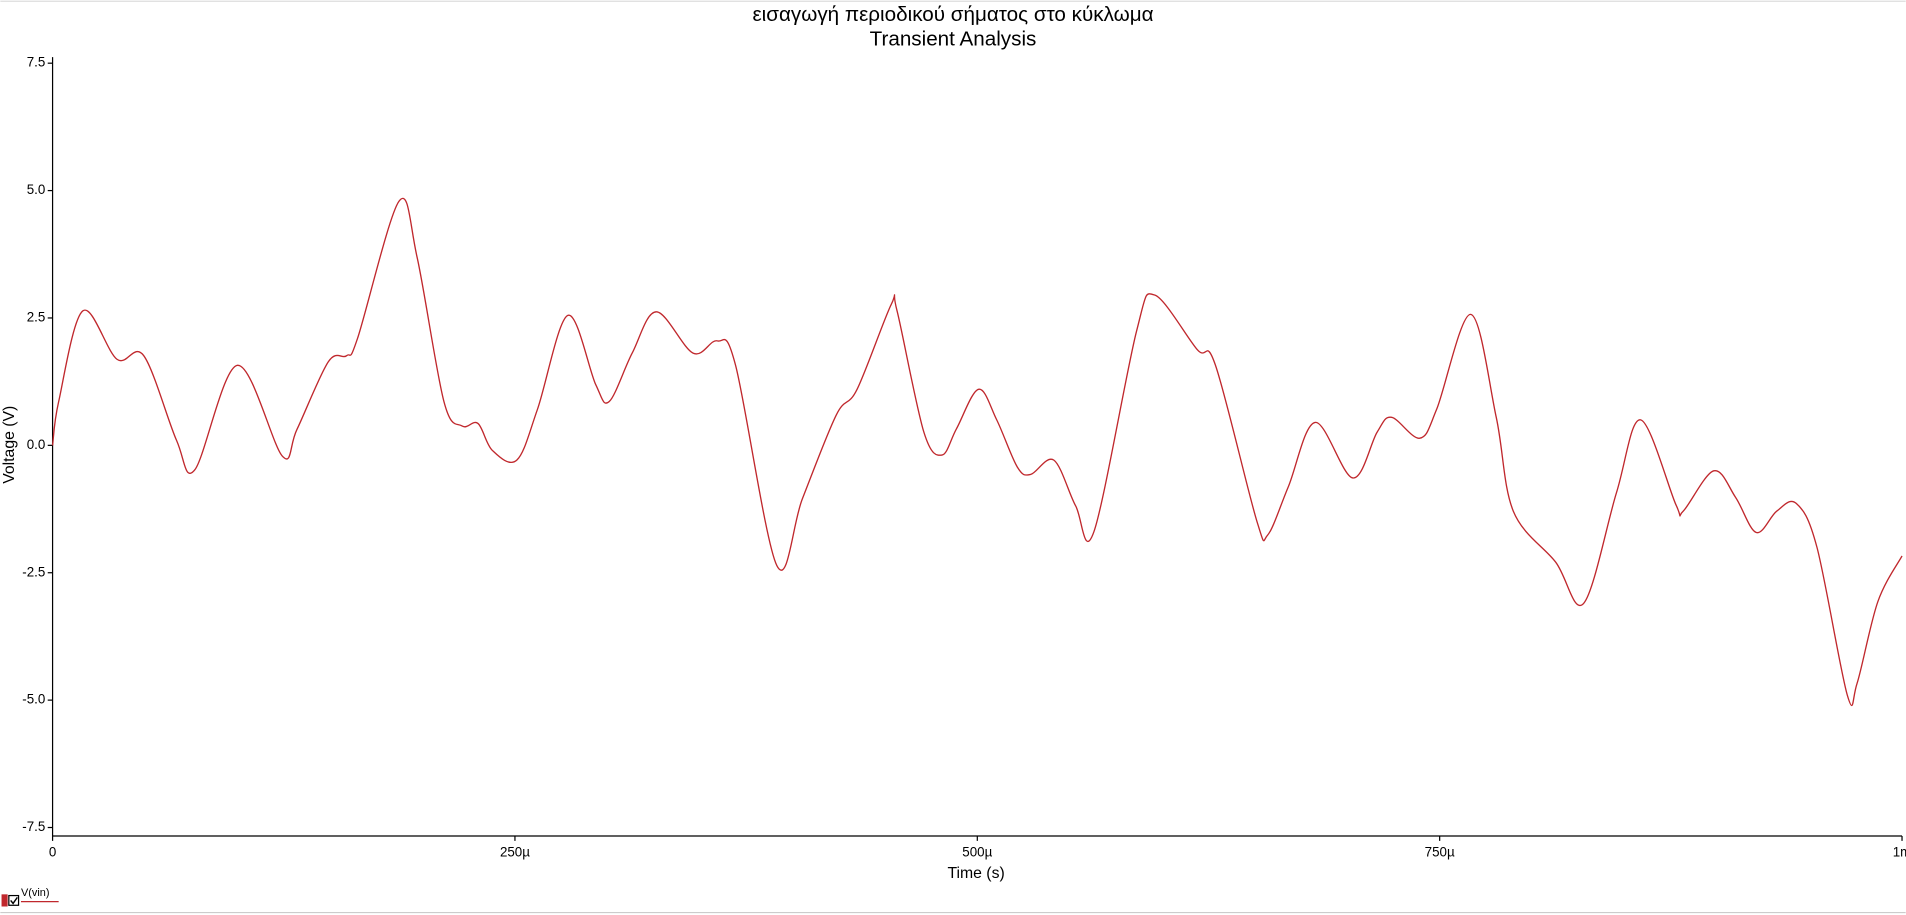 Image resolution: width=1906 pixels, height=915 pixels. I want to click on y-tick-label: -5.0, so click(33, 699).